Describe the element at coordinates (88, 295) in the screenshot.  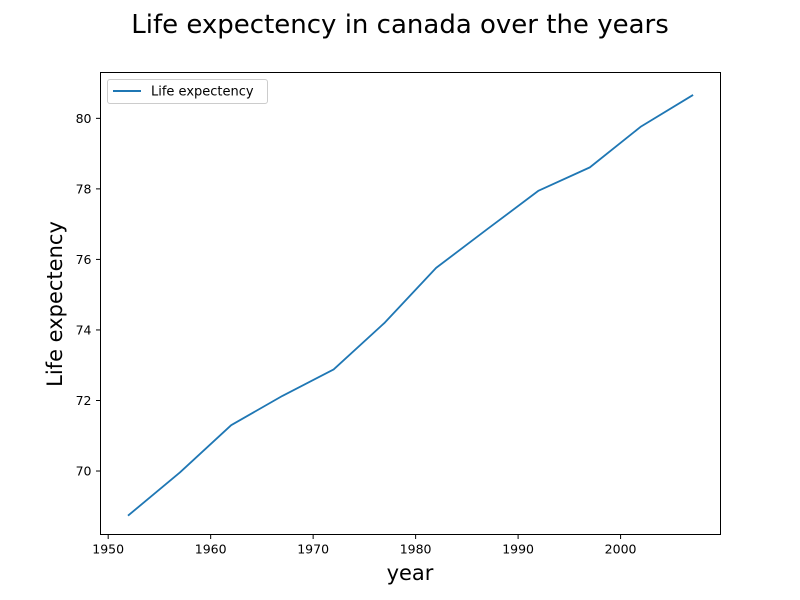
I see `y-axis-ticks: 70 72 74 76 78 80` at that location.